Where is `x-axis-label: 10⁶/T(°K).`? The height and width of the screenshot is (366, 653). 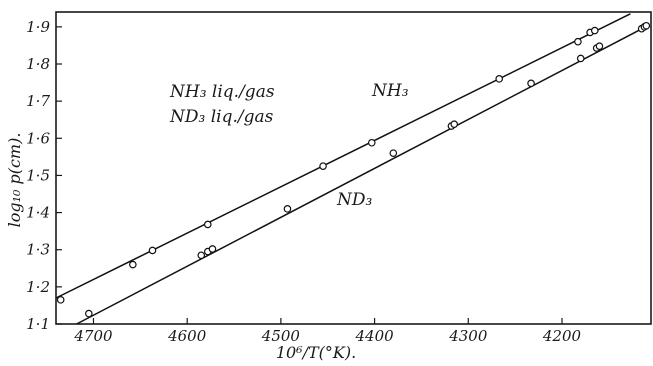
x-axis-label: 10⁶/T(°K). is located at coordinates (316, 352).